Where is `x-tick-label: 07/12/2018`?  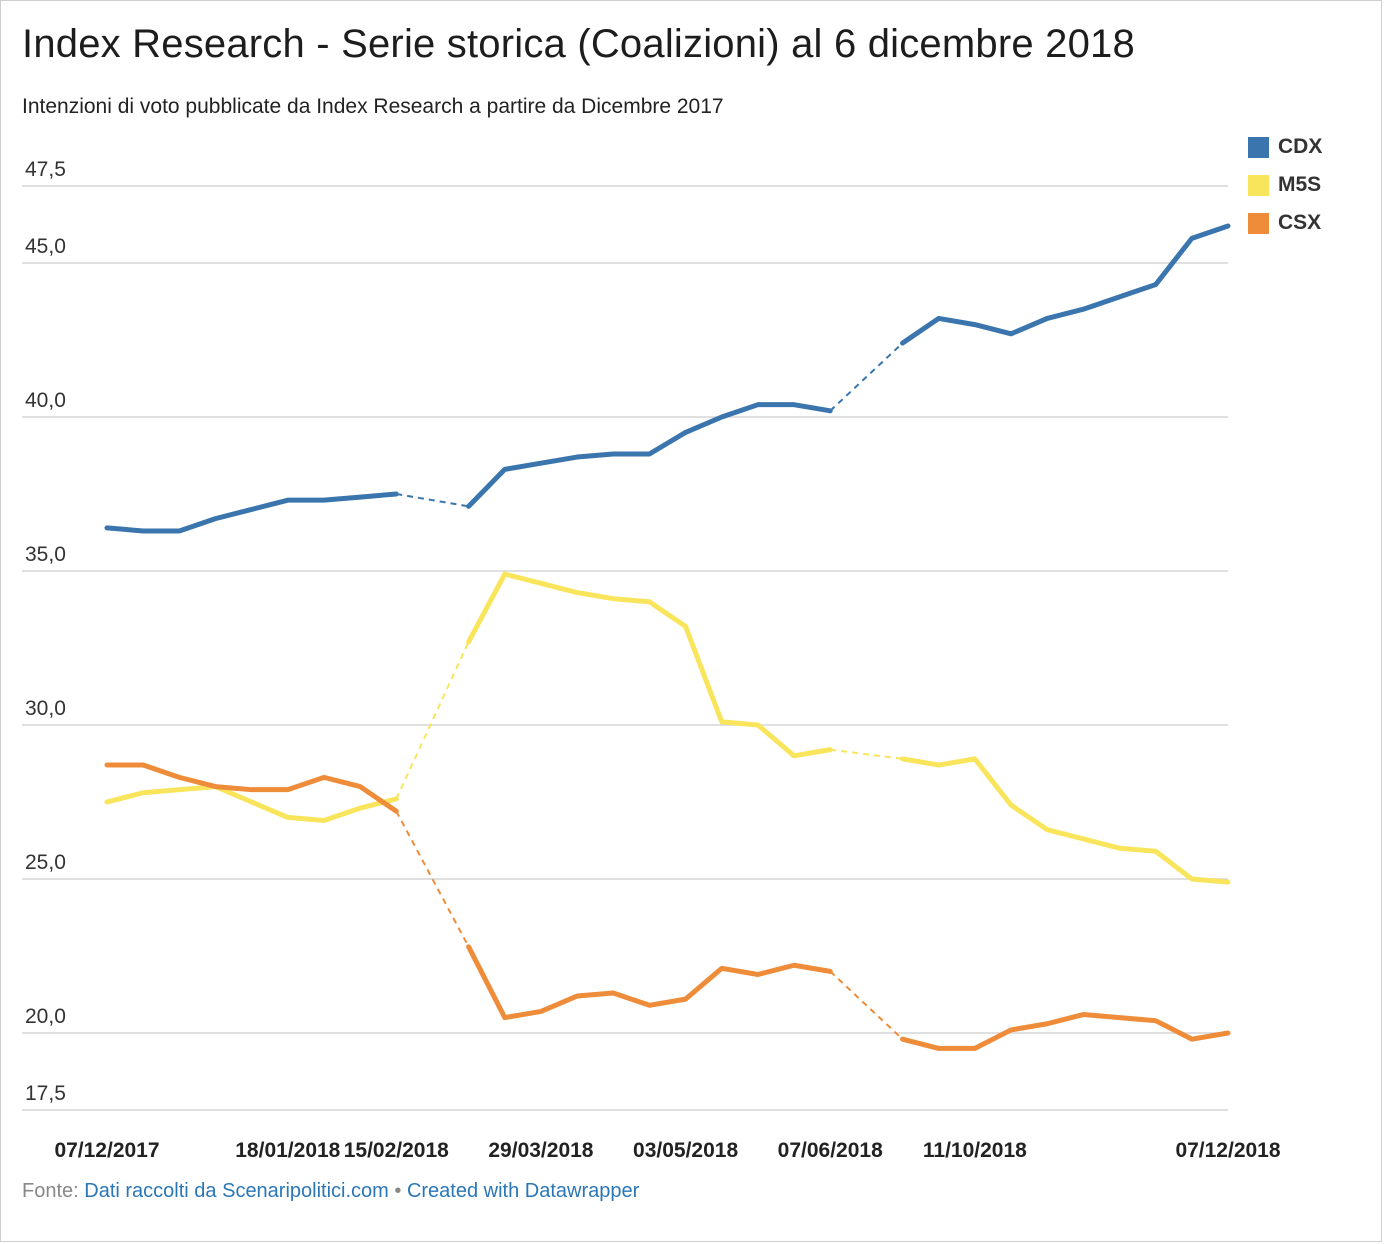
x-tick-label: 07/12/2018 is located at coordinates (1227, 1150).